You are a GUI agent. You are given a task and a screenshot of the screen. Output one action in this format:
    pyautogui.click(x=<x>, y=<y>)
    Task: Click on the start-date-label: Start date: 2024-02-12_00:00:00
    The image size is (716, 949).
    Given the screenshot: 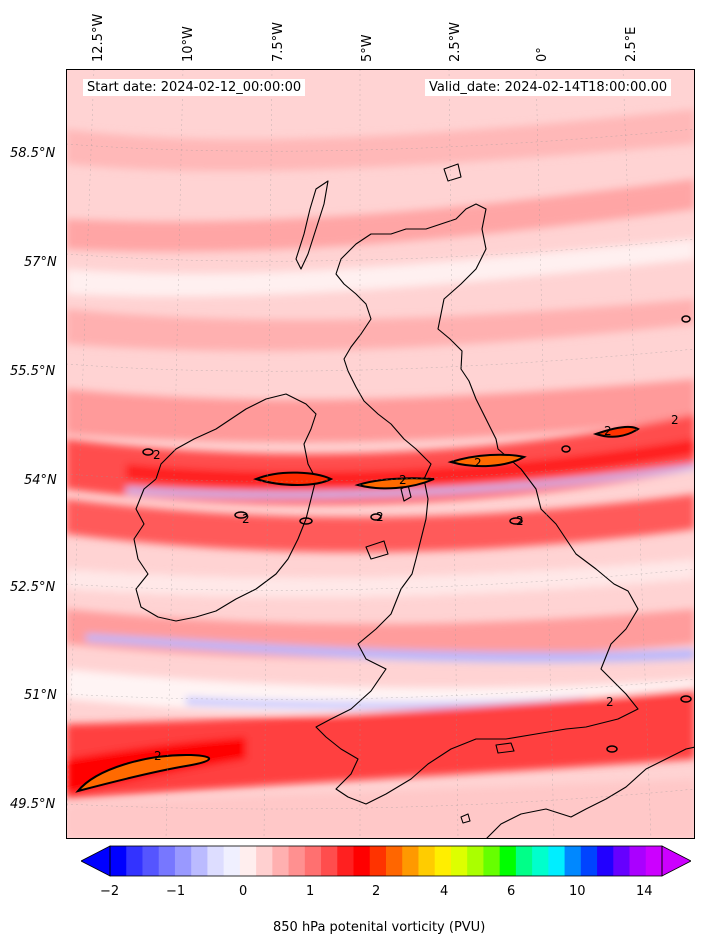 What is the action you would take?
    pyautogui.click(x=194, y=87)
    